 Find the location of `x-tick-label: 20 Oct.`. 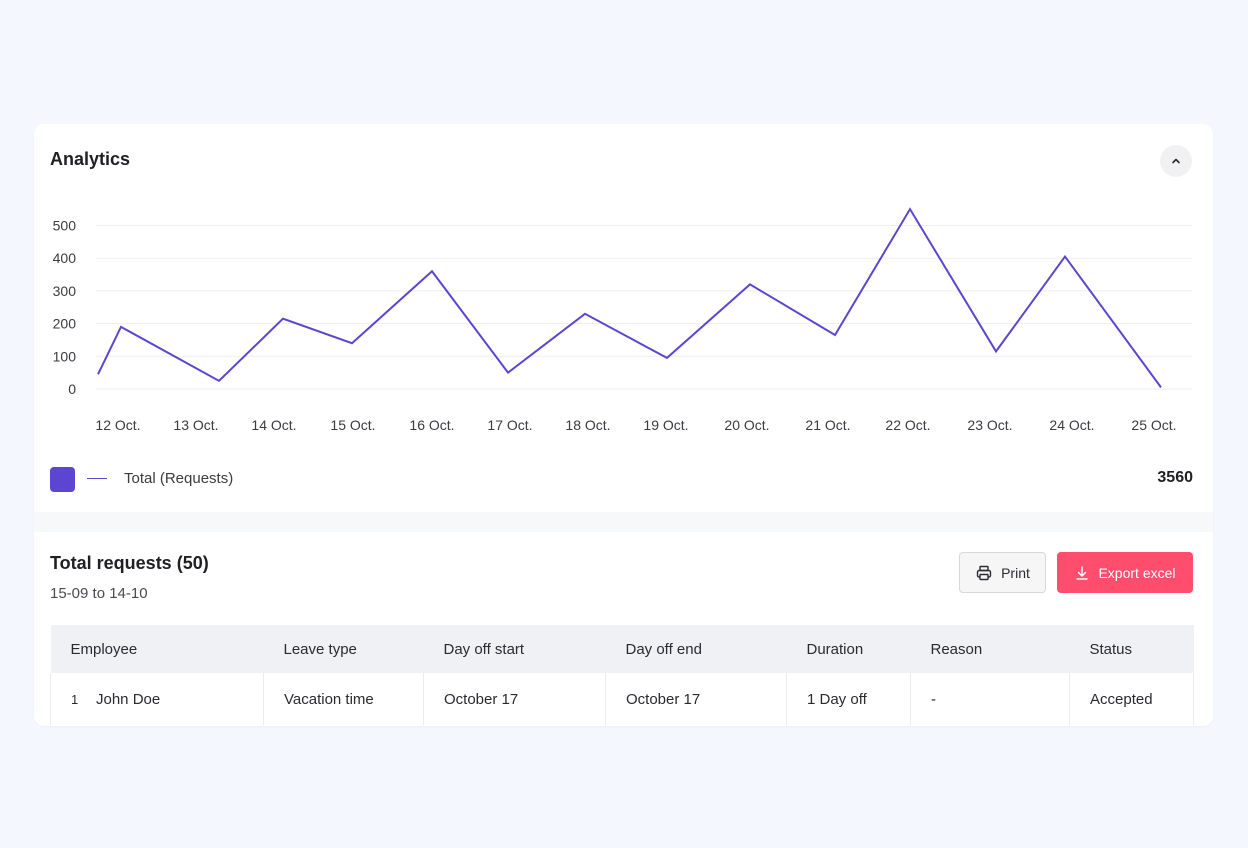

x-tick-label: 20 Oct. is located at coordinates (746, 425).